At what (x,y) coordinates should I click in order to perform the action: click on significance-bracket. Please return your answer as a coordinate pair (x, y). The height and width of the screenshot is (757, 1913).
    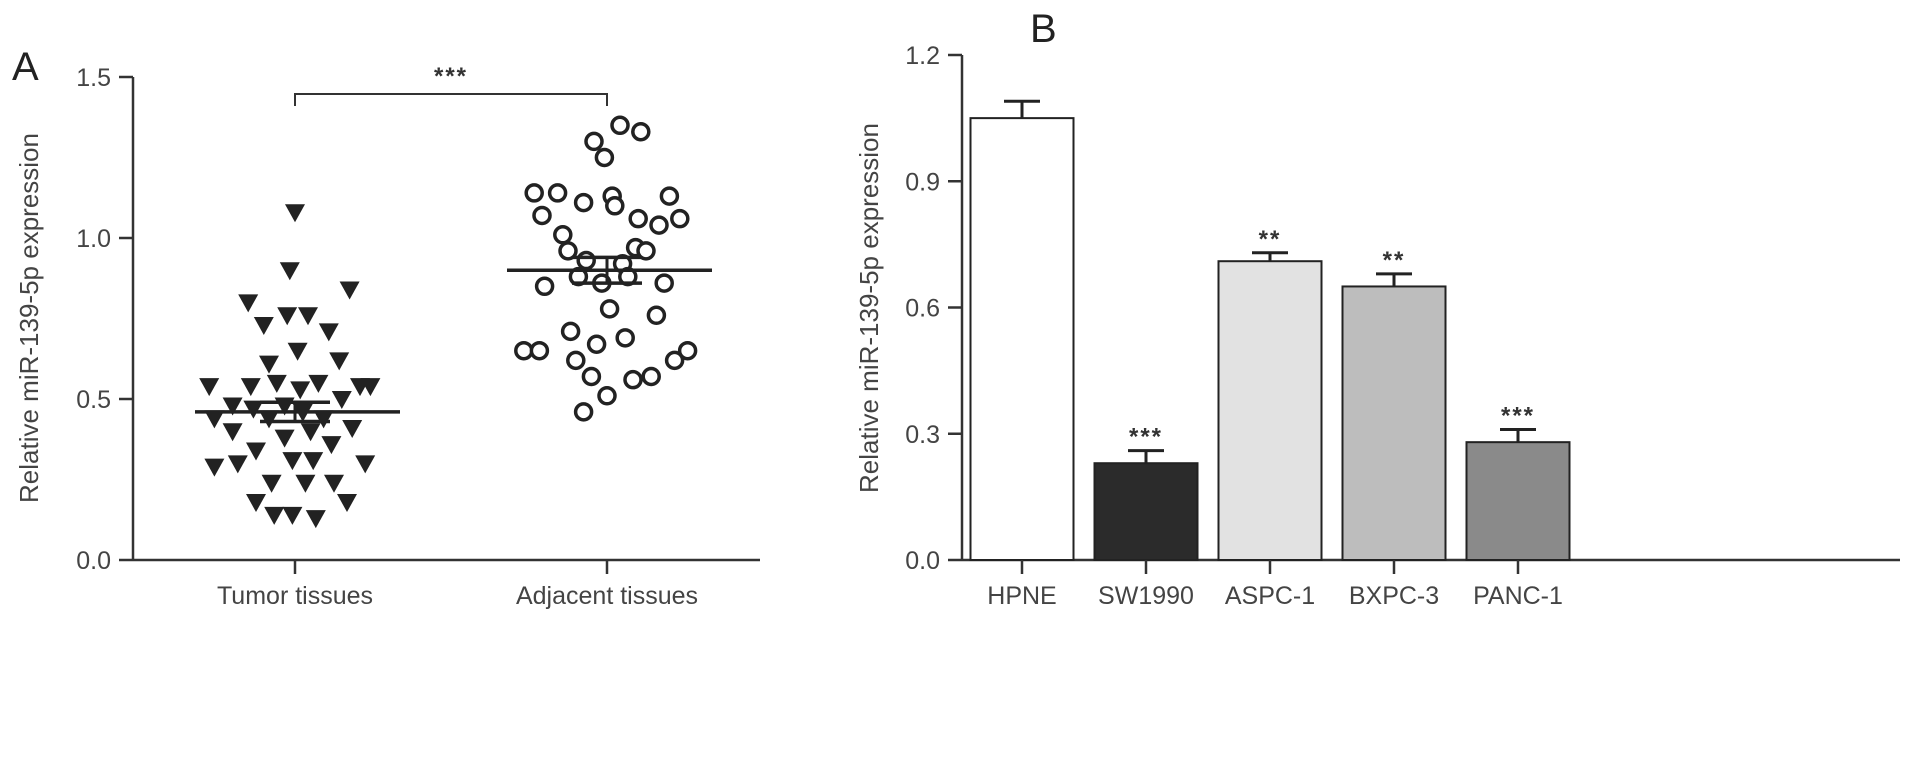
    Looking at the image, I should click on (451, 99).